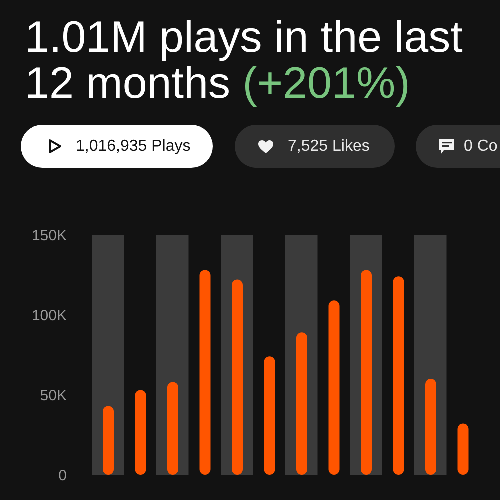  Describe the element at coordinates (458, 146) in the screenshot. I see `pill-button: 0 Co` at that location.